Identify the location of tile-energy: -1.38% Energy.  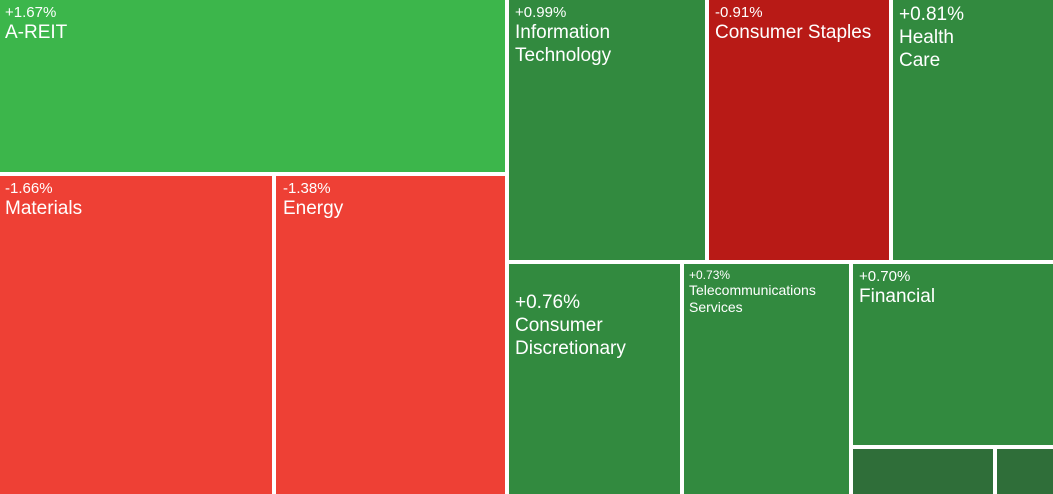
(390, 335).